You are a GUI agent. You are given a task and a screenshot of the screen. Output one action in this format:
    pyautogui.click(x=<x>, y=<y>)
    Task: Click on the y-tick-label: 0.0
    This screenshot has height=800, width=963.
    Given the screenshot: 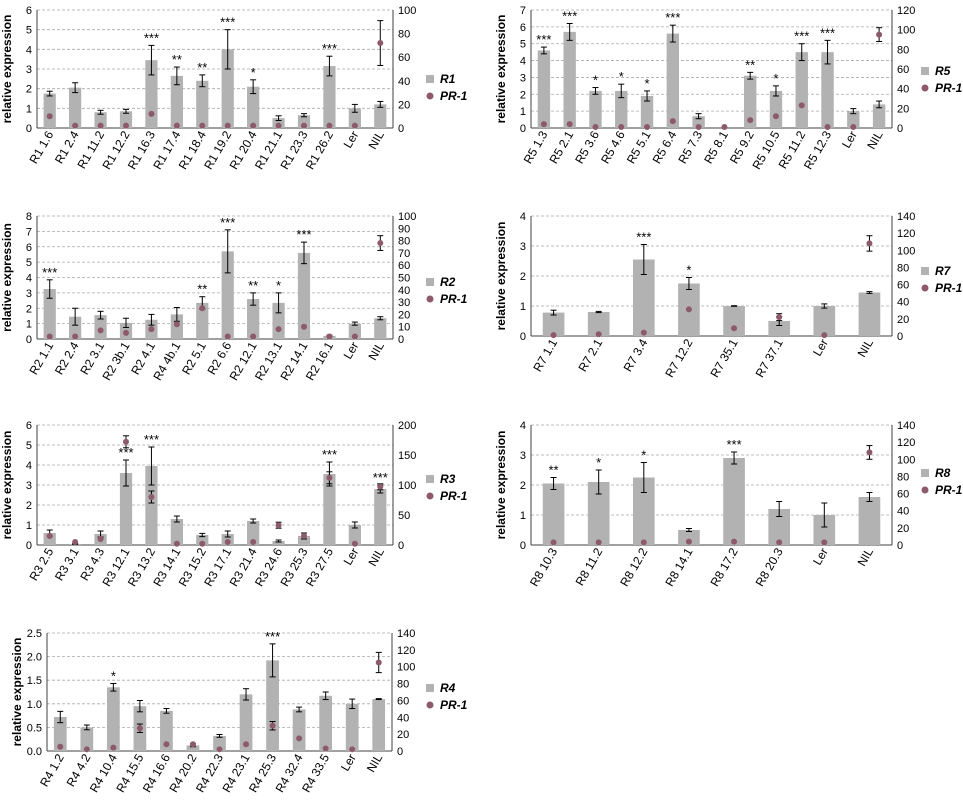 What is the action you would take?
    pyautogui.click(x=34, y=752)
    